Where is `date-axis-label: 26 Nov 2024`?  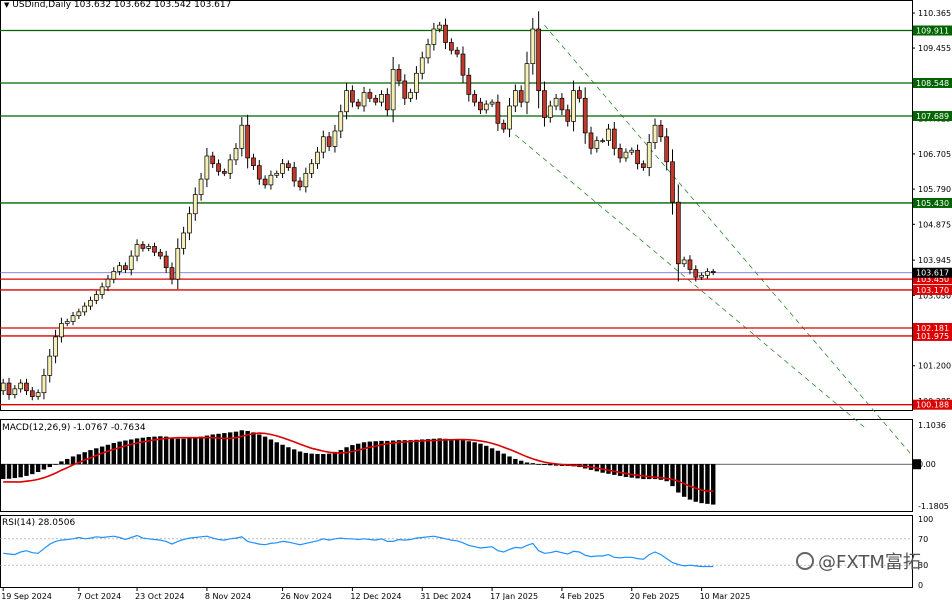 date-axis-label: 26 Nov 2024 is located at coordinates (306, 596).